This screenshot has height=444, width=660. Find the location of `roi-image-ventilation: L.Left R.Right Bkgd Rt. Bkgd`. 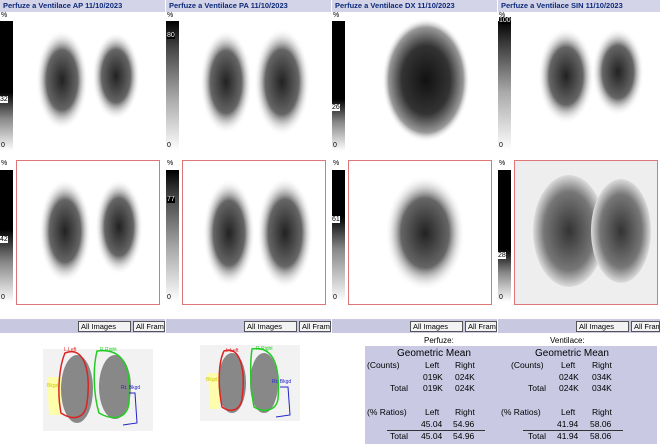

roi-image-ventilation: L.Left R.Right Bkgd Rt. Bkgd is located at coordinates (250, 383).